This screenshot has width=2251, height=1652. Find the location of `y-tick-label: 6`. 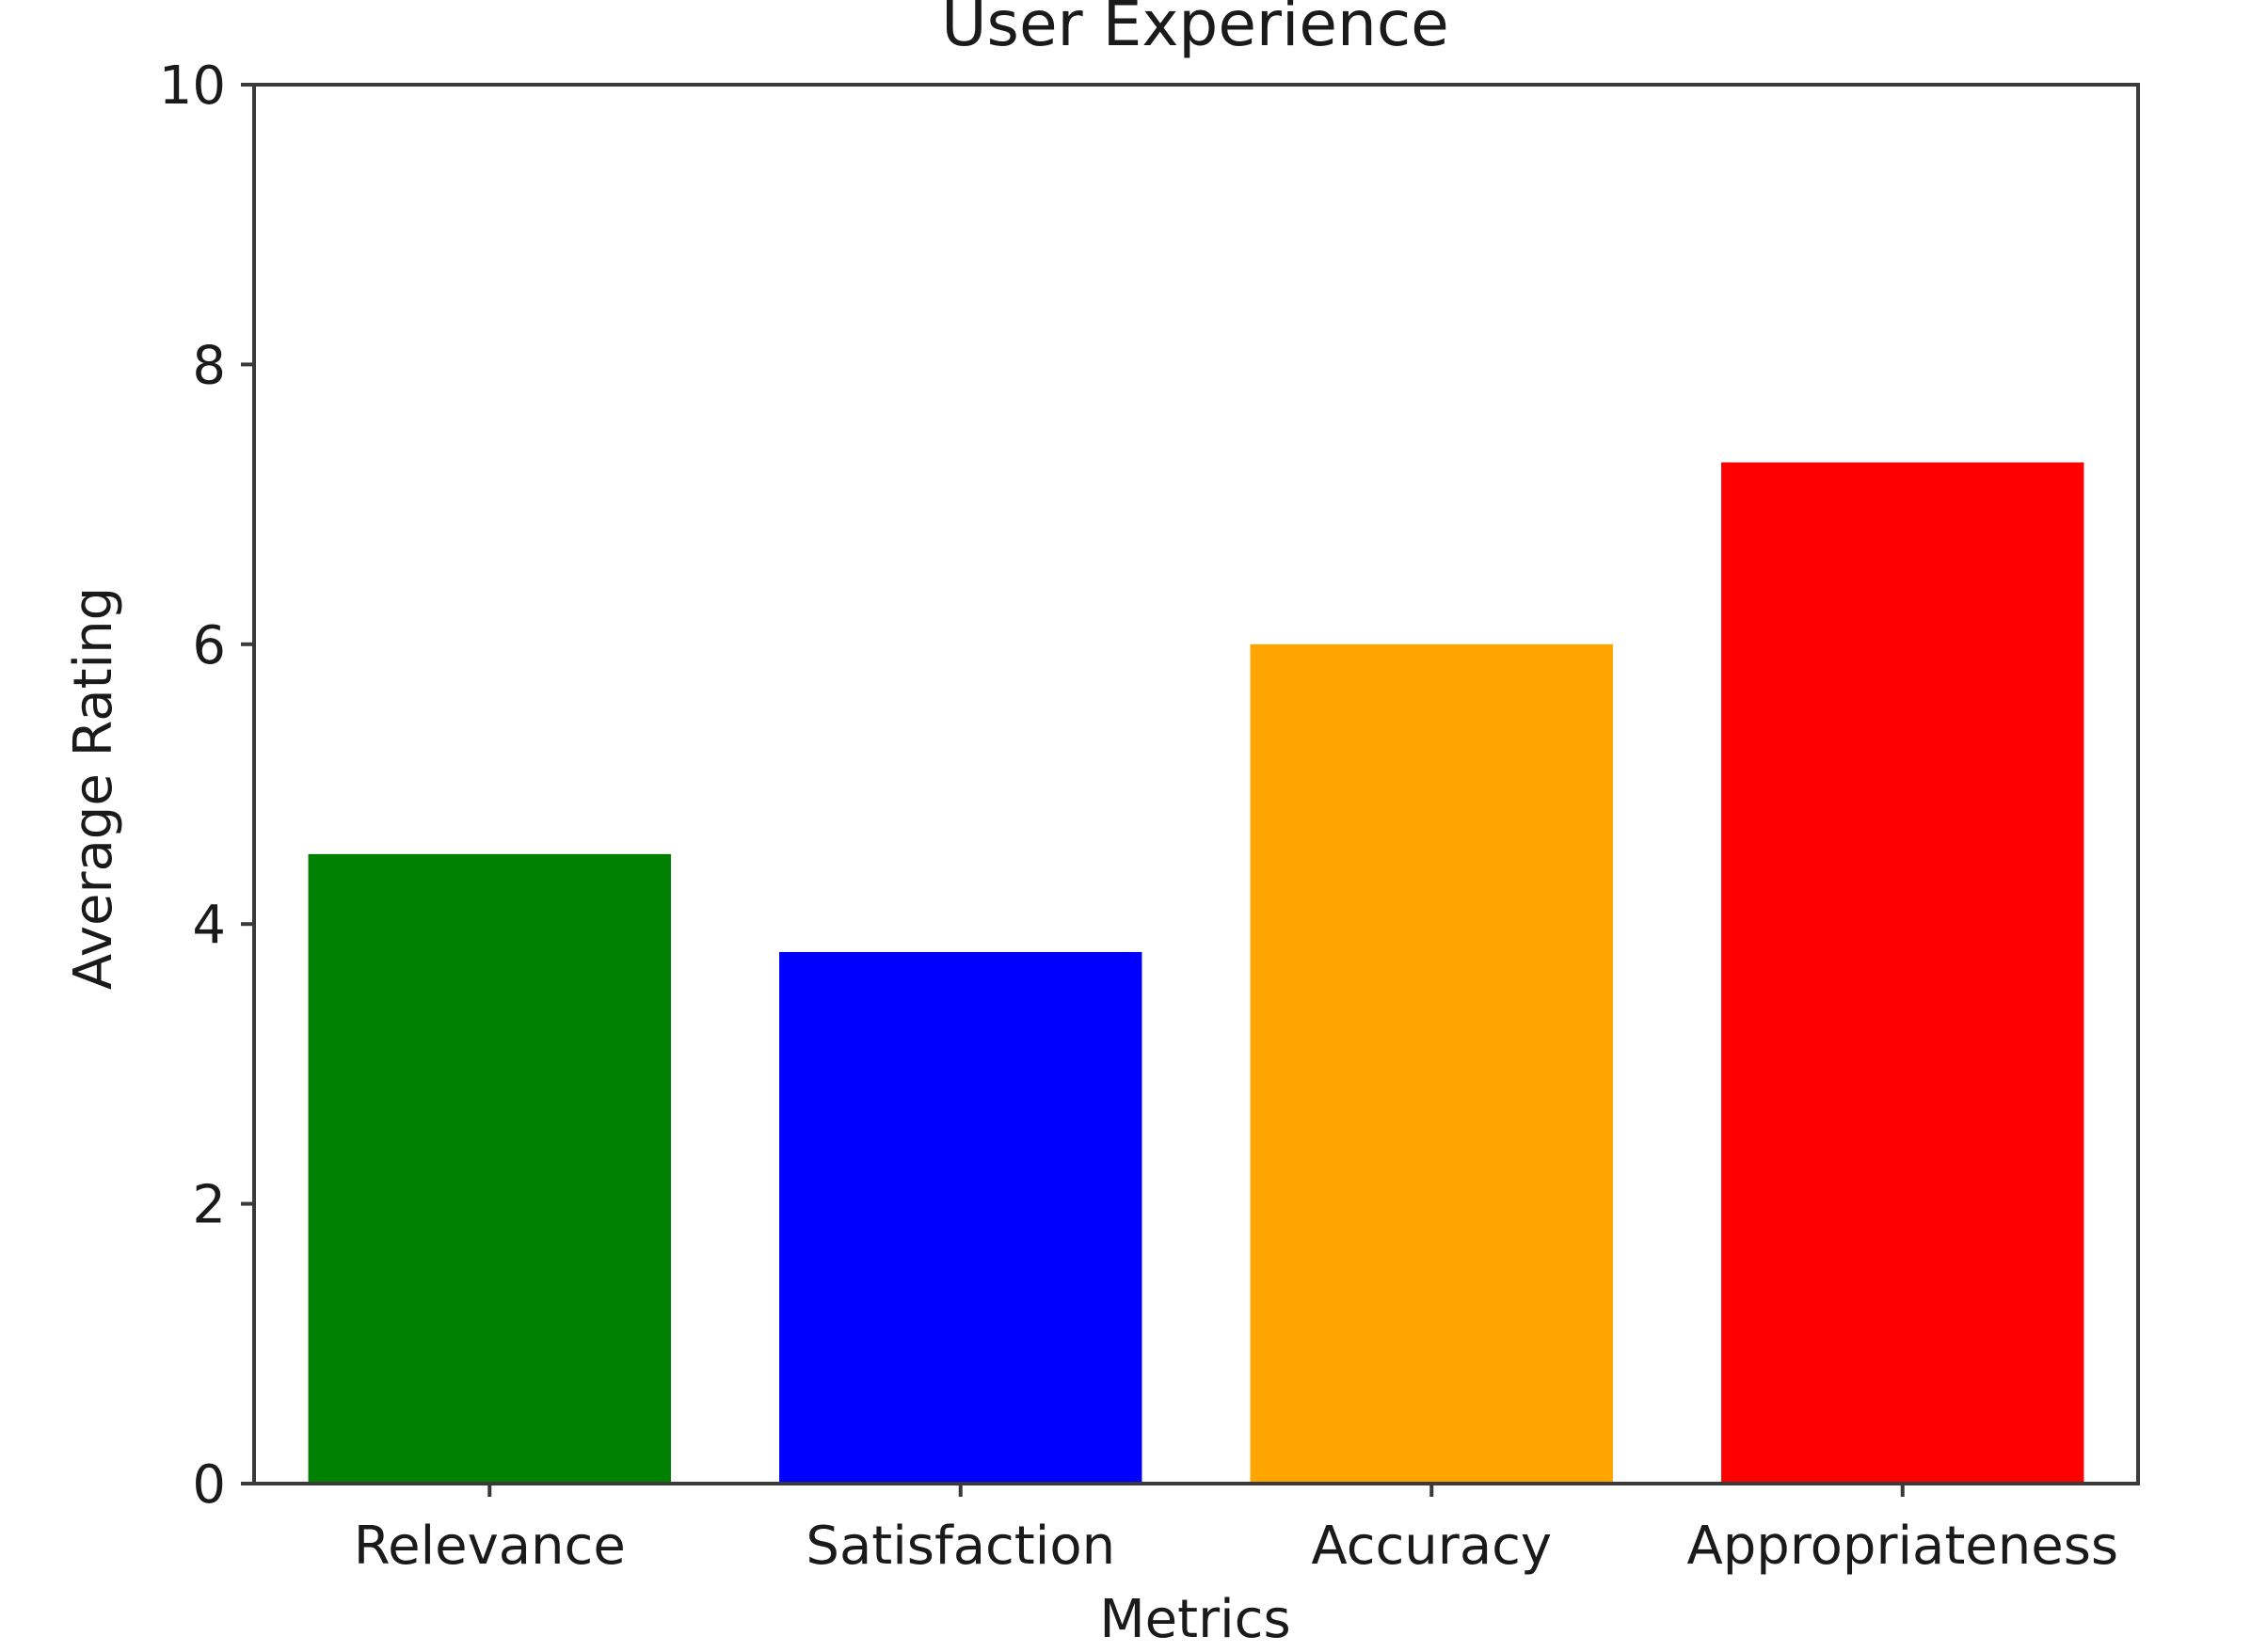

y-tick-label: 6 is located at coordinates (209, 645).